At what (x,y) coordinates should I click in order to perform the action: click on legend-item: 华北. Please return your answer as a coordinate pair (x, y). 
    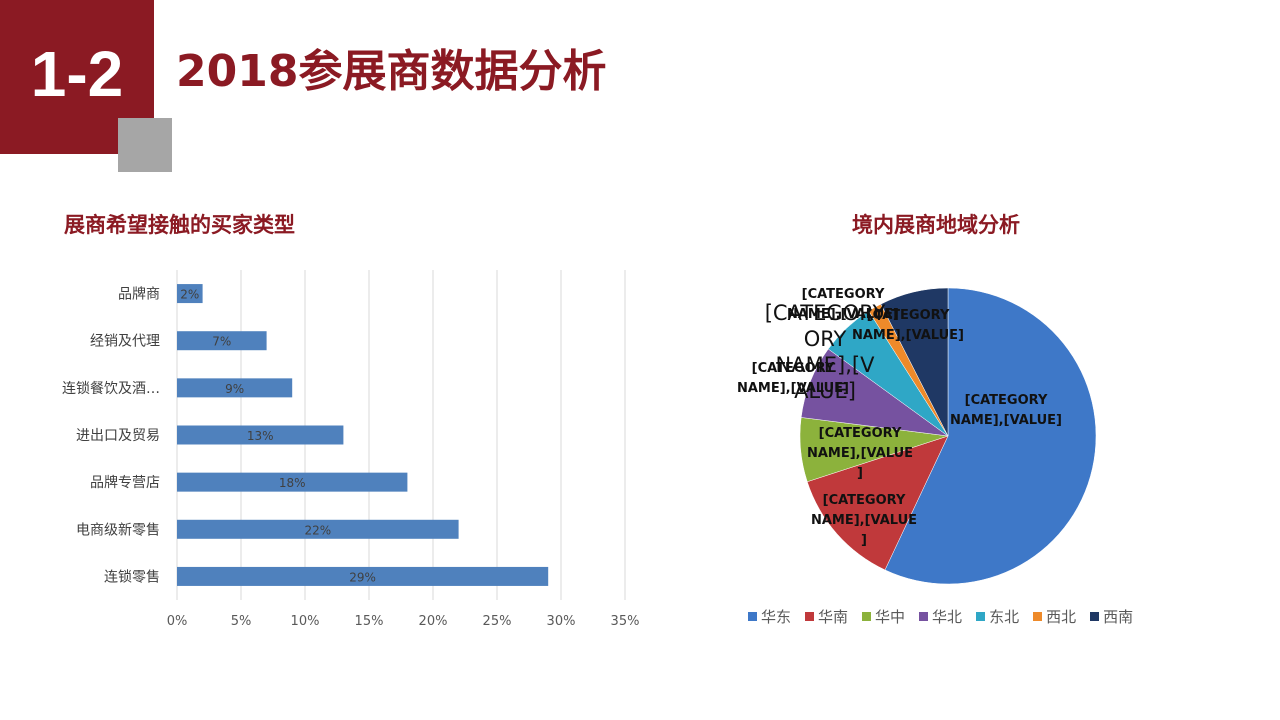
    Looking at the image, I should click on (940, 616).